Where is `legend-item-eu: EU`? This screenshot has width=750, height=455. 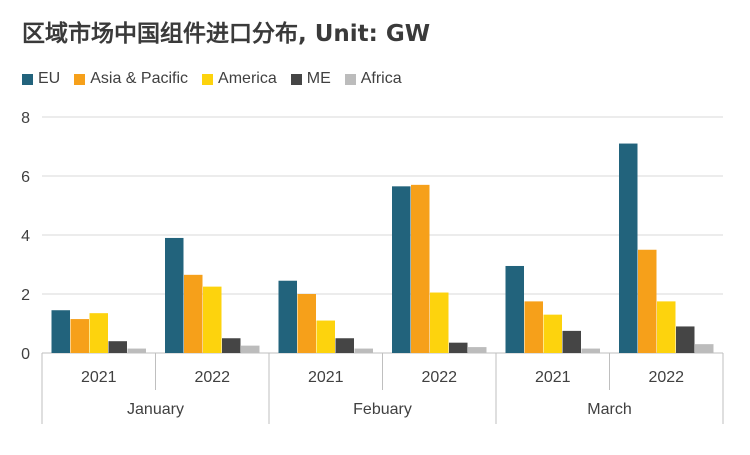
legend-item-eu: EU is located at coordinates (41, 79).